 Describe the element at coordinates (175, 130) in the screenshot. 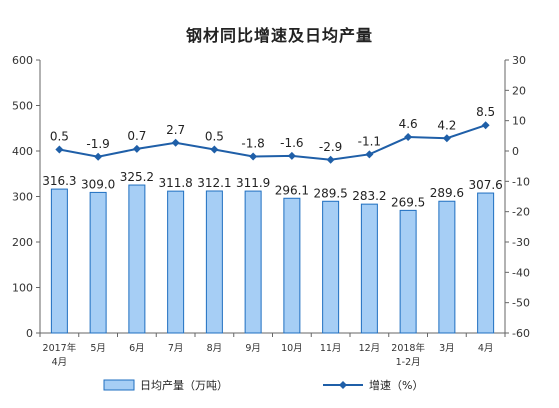

I see `line-value-label: 2.7` at that location.